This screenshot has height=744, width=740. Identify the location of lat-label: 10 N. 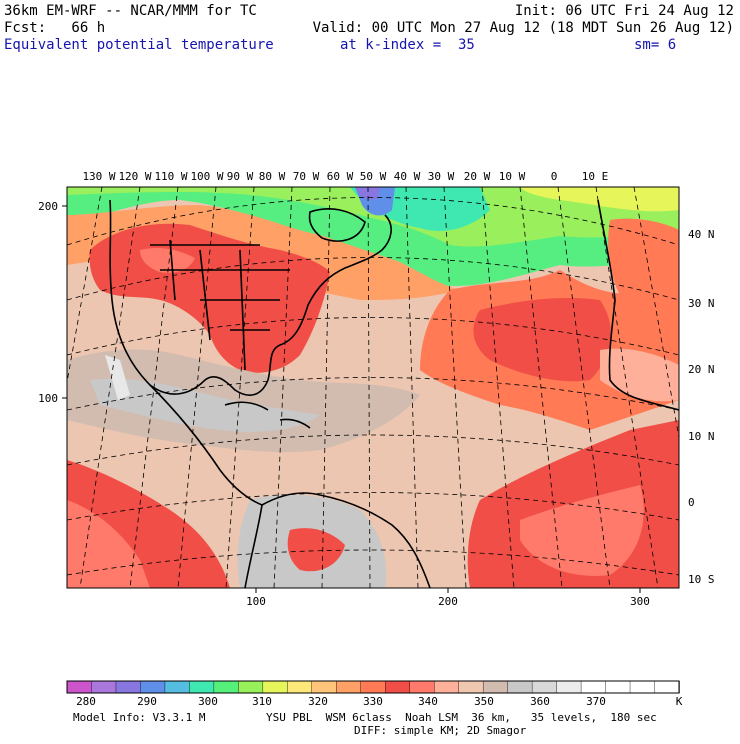
(701, 436).